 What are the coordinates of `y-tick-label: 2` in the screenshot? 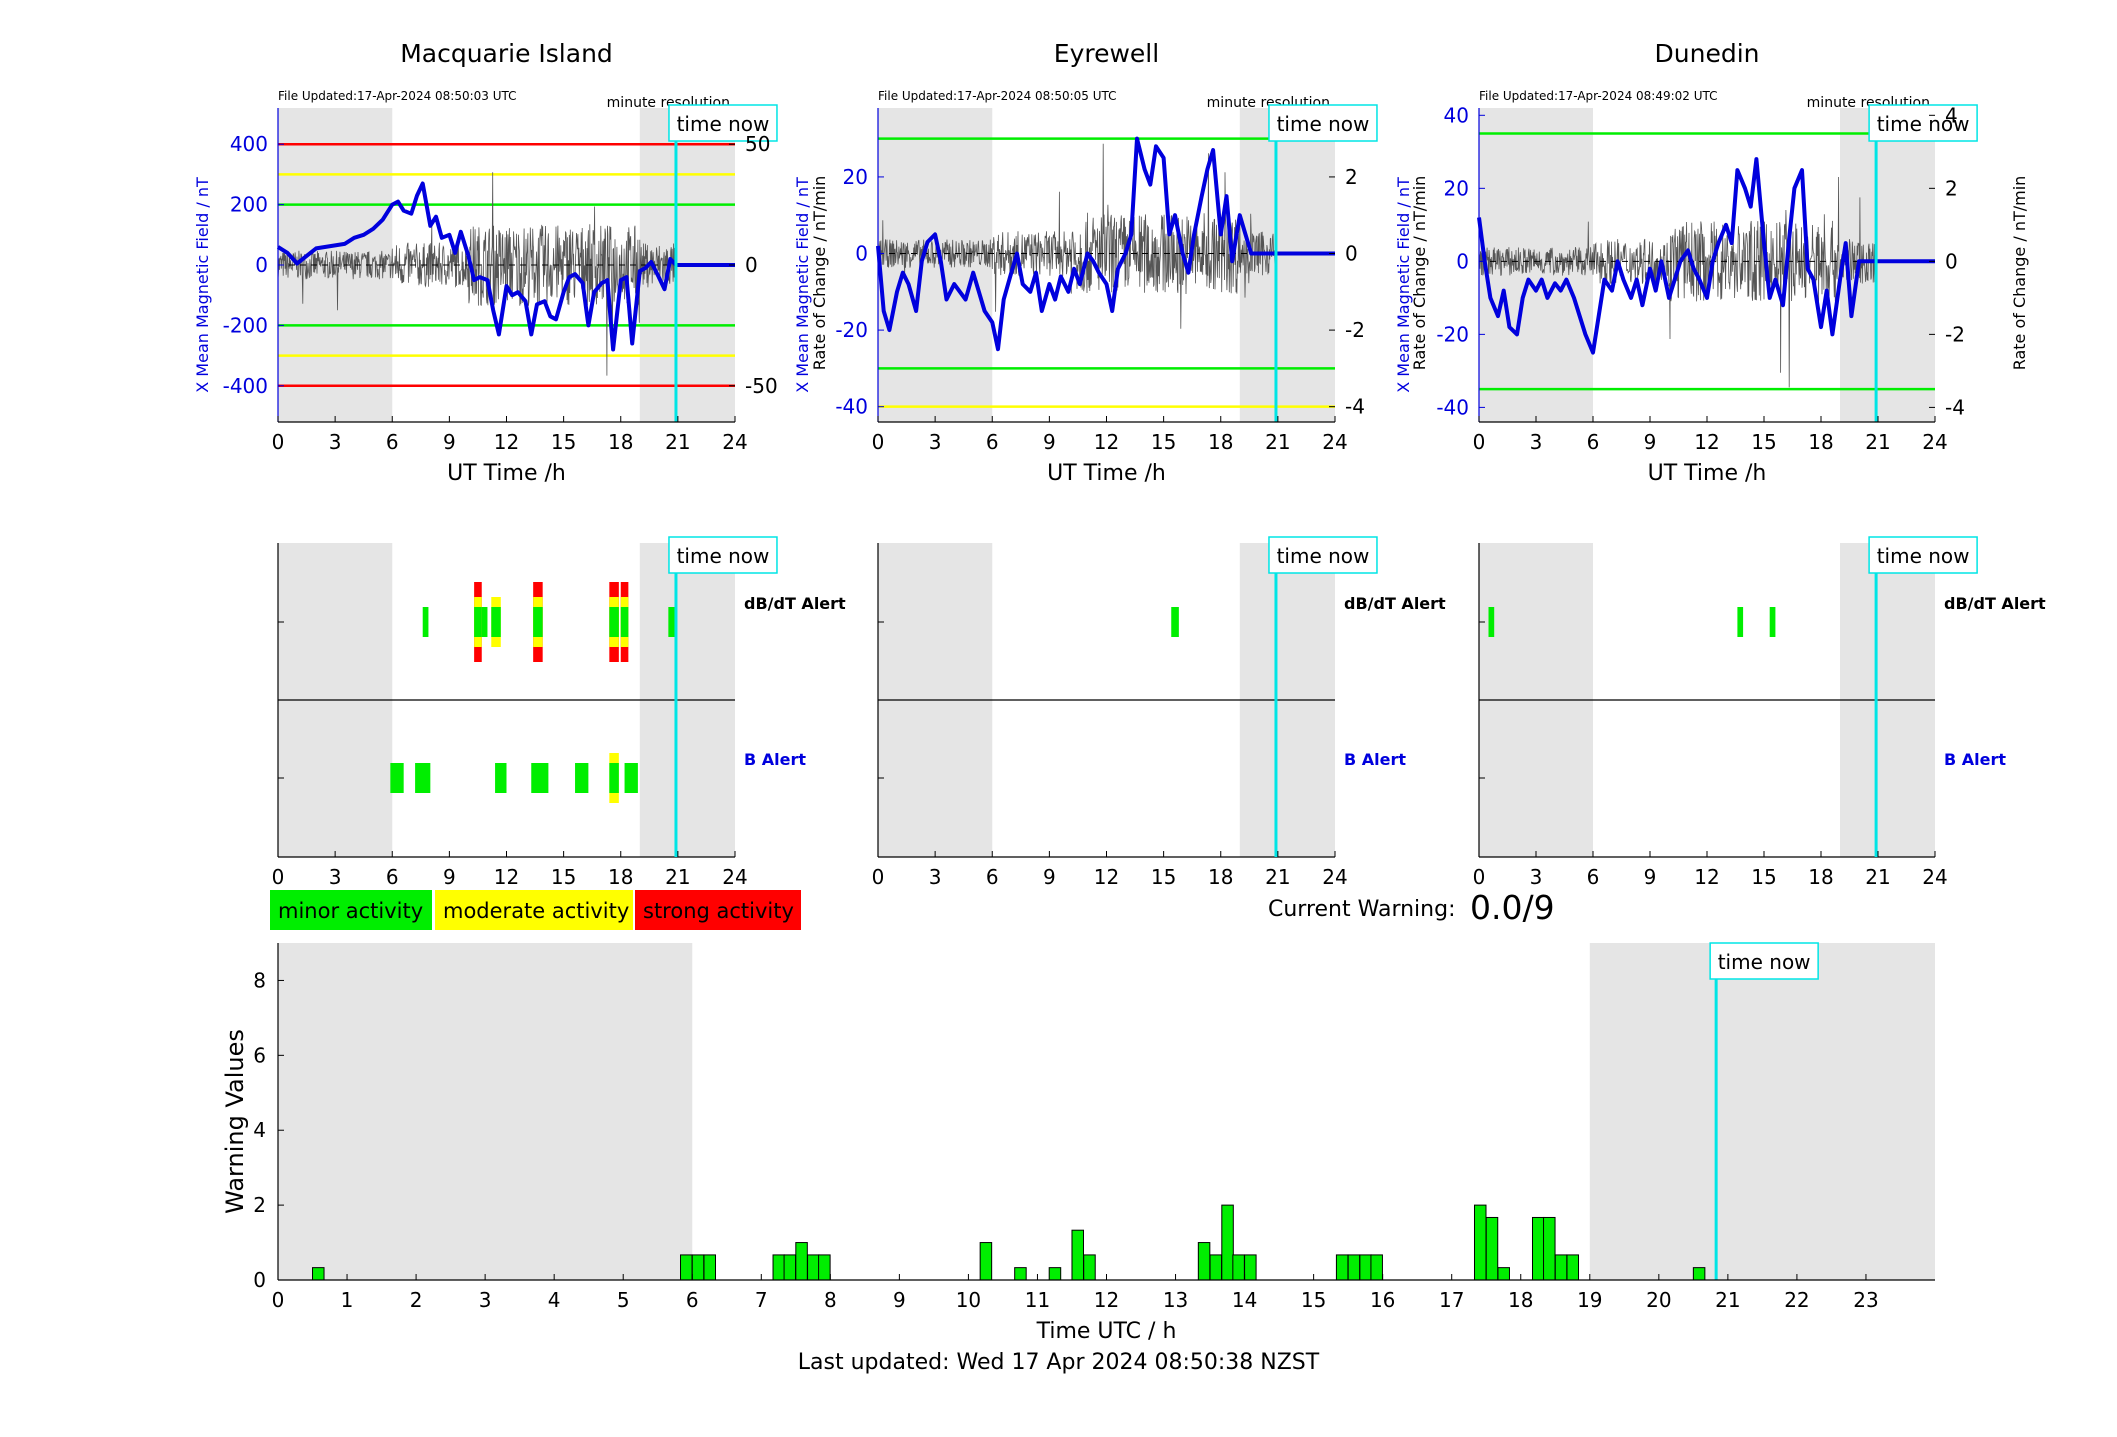 It's located at (259, 1205).